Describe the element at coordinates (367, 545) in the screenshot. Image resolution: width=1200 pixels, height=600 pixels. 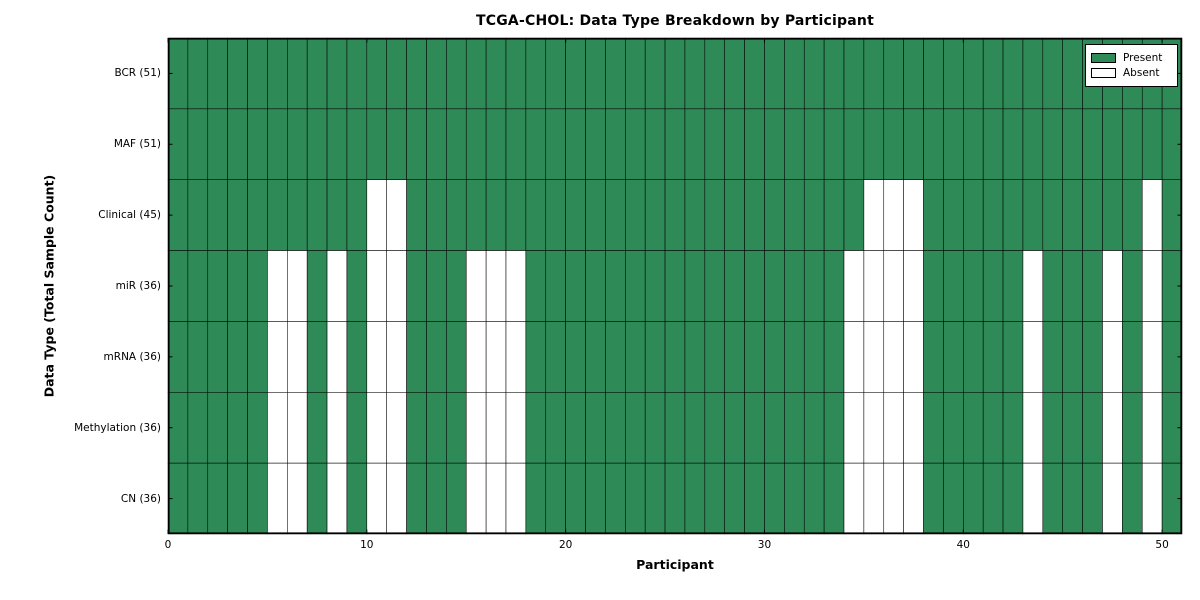
I see `x-tick-label: 10` at that location.